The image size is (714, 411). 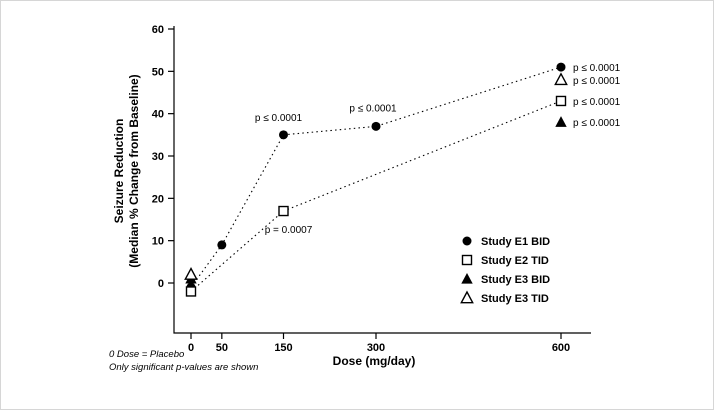 What do you see at coordinates (158, 157) in the screenshot?
I see `y-tick-label: 30` at bounding box center [158, 157].